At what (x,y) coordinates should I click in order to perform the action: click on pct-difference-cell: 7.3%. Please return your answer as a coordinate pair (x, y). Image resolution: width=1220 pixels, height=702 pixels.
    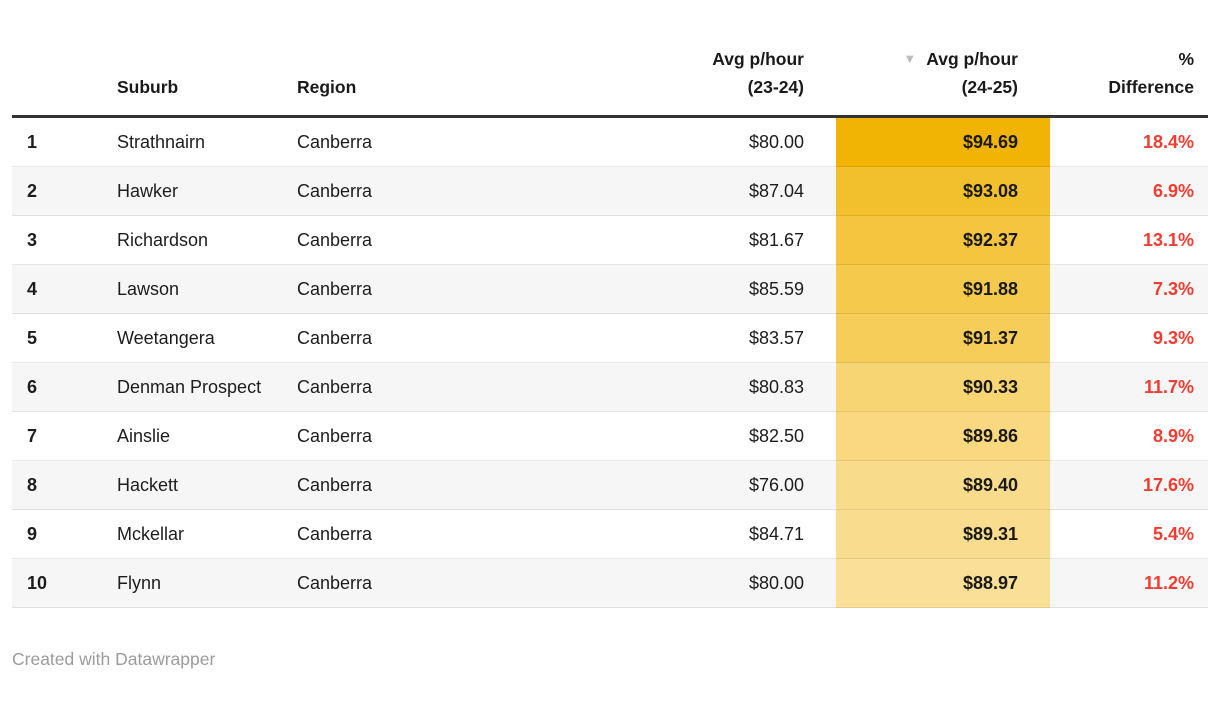
    Looking at the image, I should click on (1129, 289).